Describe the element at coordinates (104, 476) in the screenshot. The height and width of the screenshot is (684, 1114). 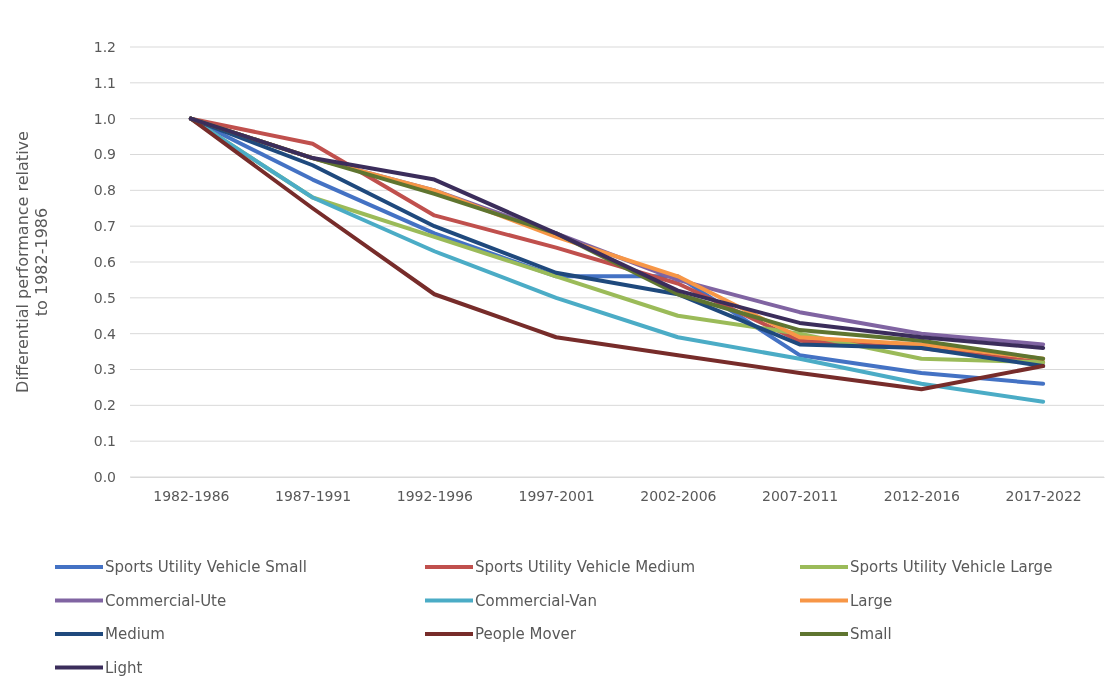
I see `y-tick-label: 0.0` at that location.